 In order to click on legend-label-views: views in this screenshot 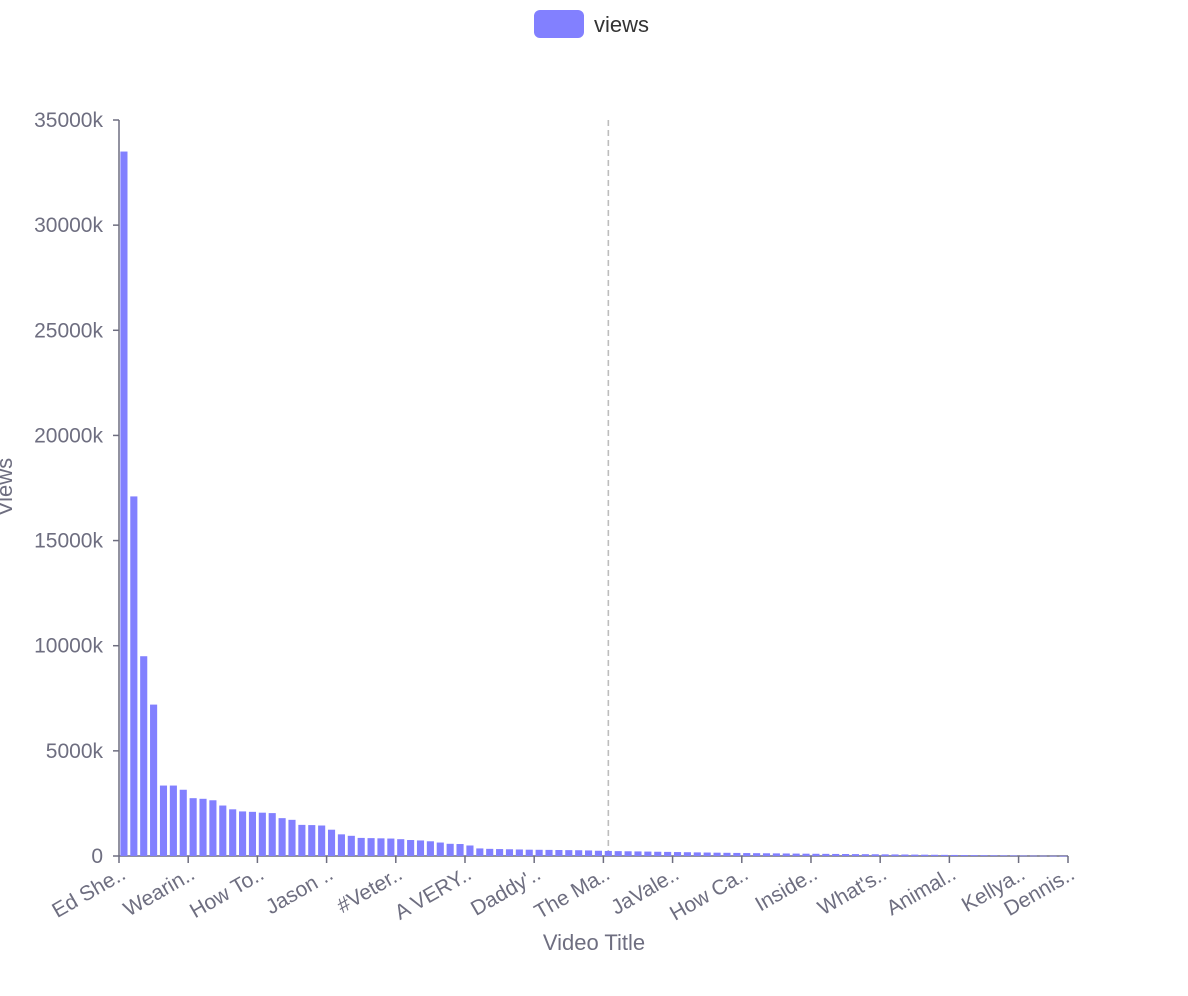, I will do `click(621, 24)`.